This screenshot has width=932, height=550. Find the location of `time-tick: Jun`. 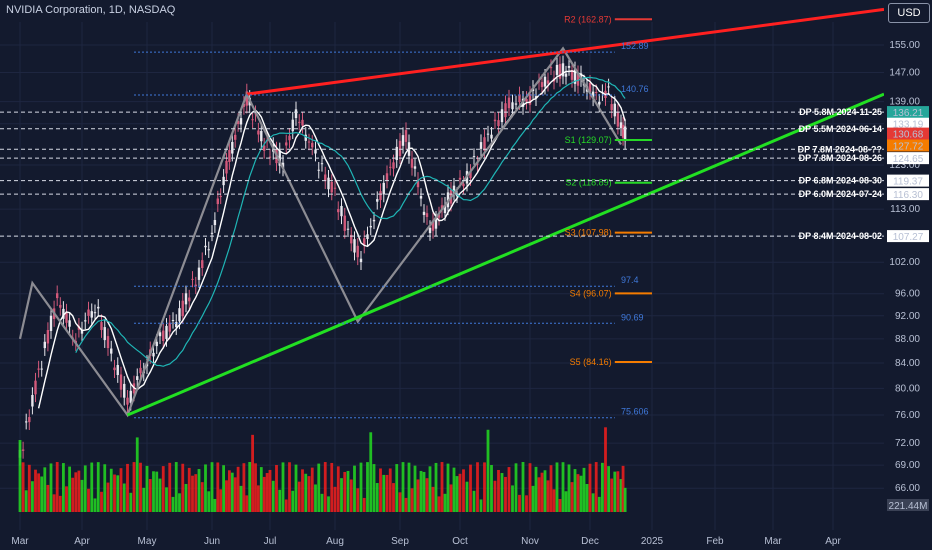

time-tick: Jun is located at coordinates (212, 541).